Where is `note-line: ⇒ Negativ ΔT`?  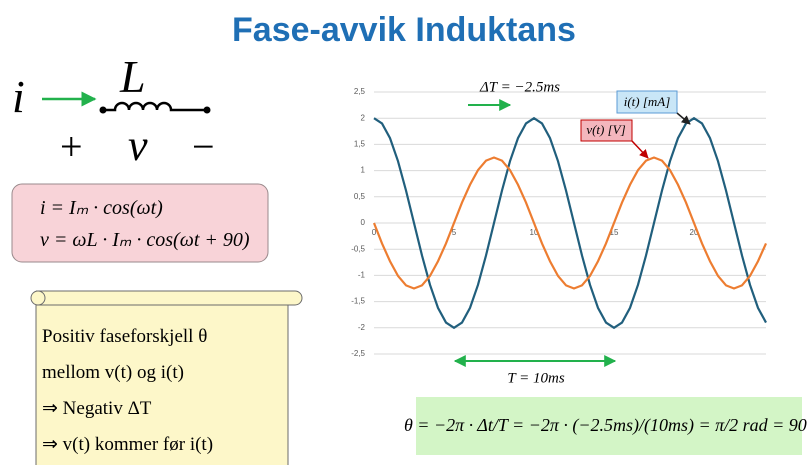
note-line: ⇒ Negativ ΔT is located at coordinates (97, 408).